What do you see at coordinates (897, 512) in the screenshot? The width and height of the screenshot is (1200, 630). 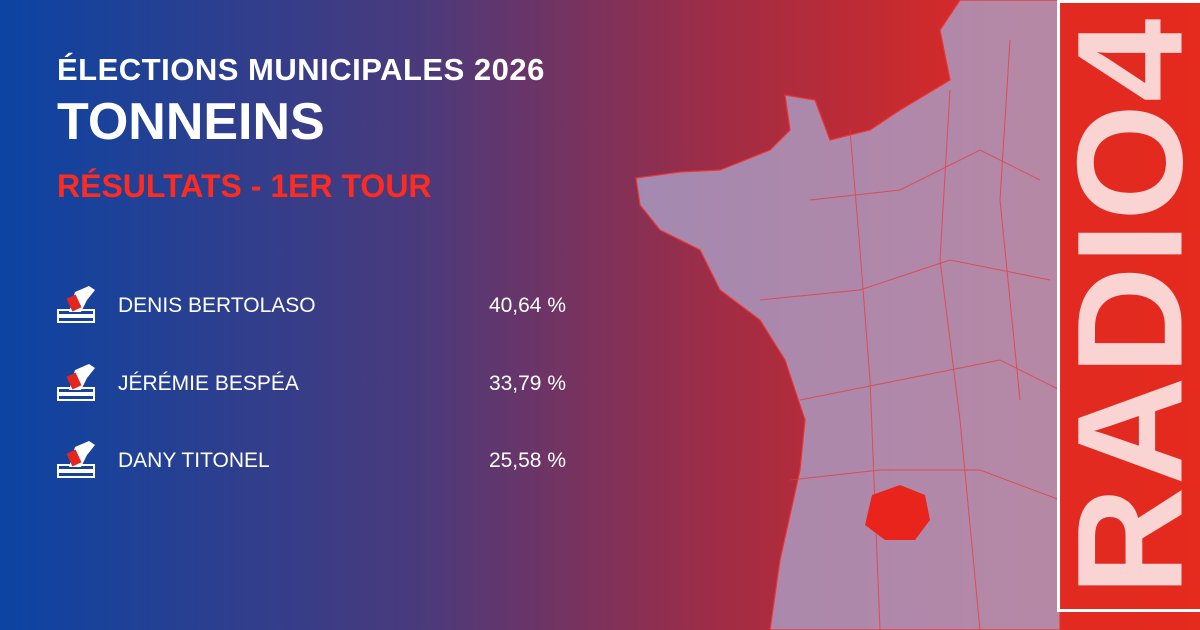 I see `highlighted-department` at bounding box center [897, 512].